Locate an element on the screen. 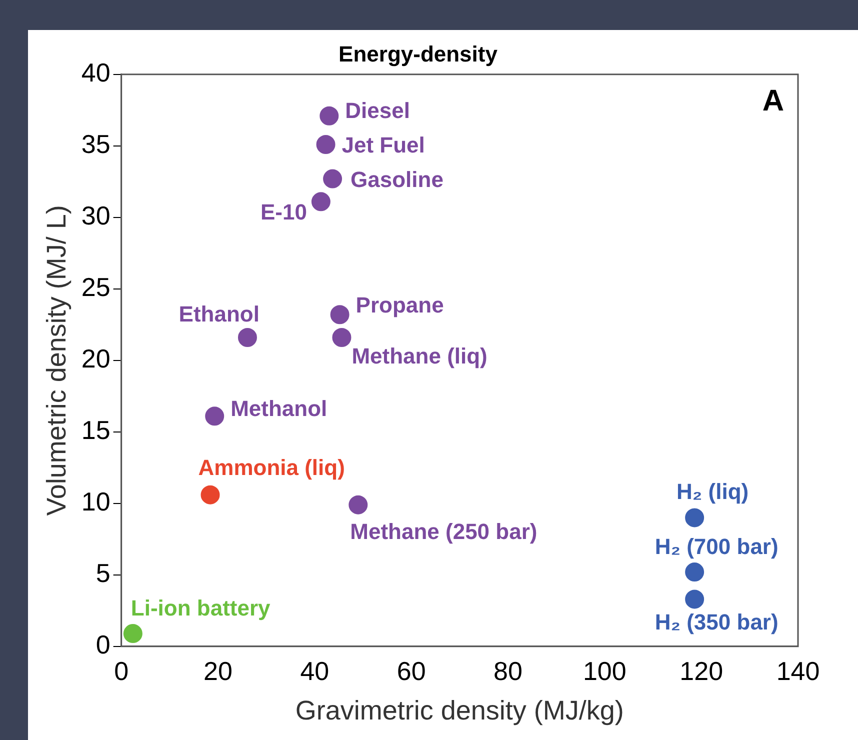 This screenshot has width=858, height=740. y-tick-label: 20 is located at coordinates (95, 359).